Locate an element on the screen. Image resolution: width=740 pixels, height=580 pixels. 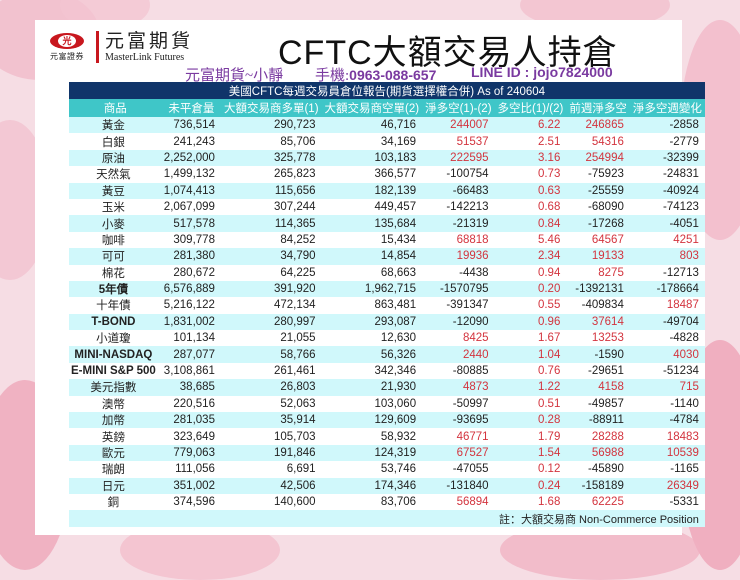
table-row: 咖啡 309,778 84,252 15,434 68818 5.46 64567 4251 is located at coordinates (387, 240).